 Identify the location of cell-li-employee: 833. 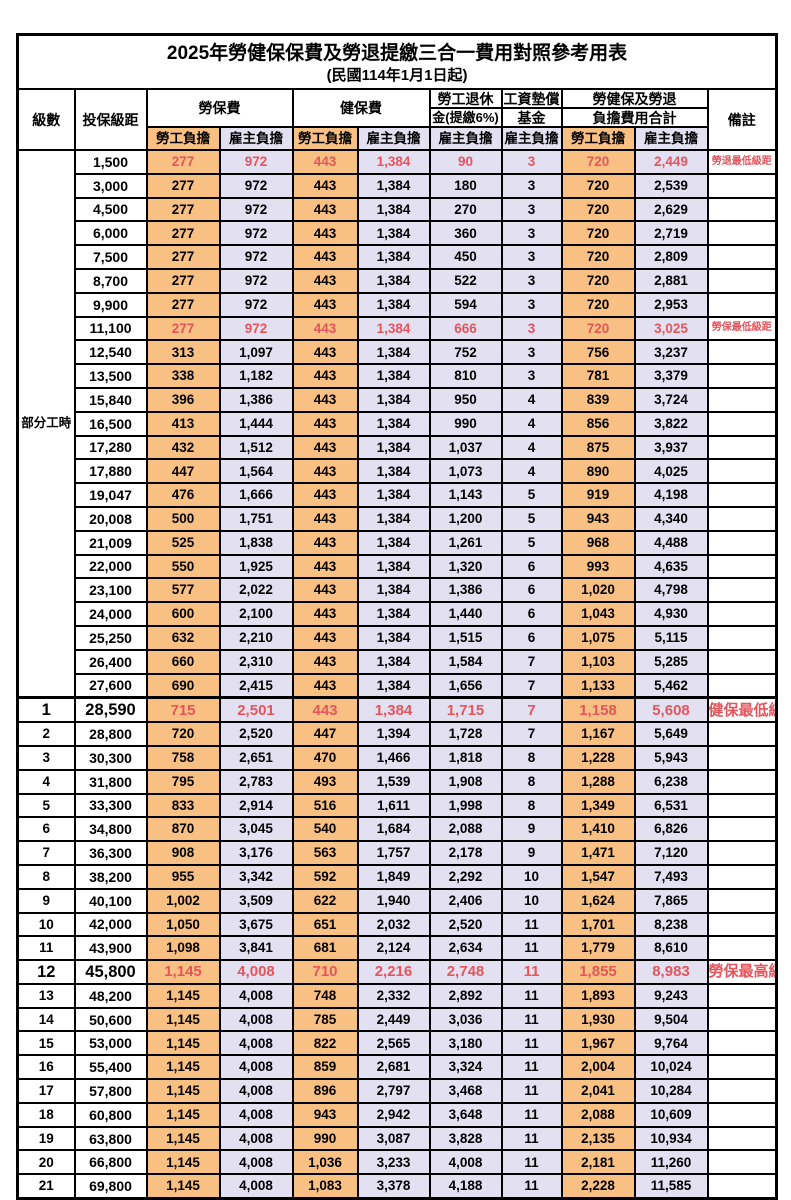
(183, 805).